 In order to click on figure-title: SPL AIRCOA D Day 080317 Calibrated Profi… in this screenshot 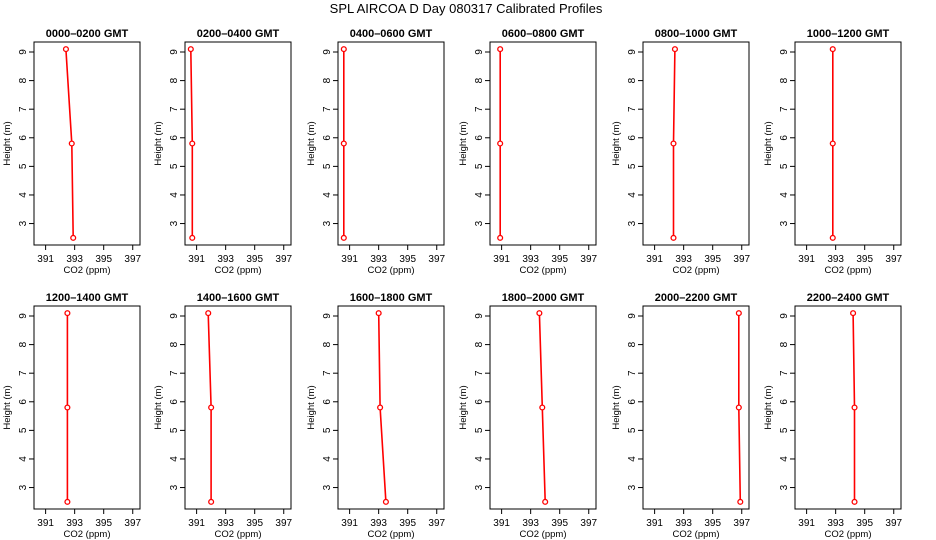, I will do `click(466, 8)`.